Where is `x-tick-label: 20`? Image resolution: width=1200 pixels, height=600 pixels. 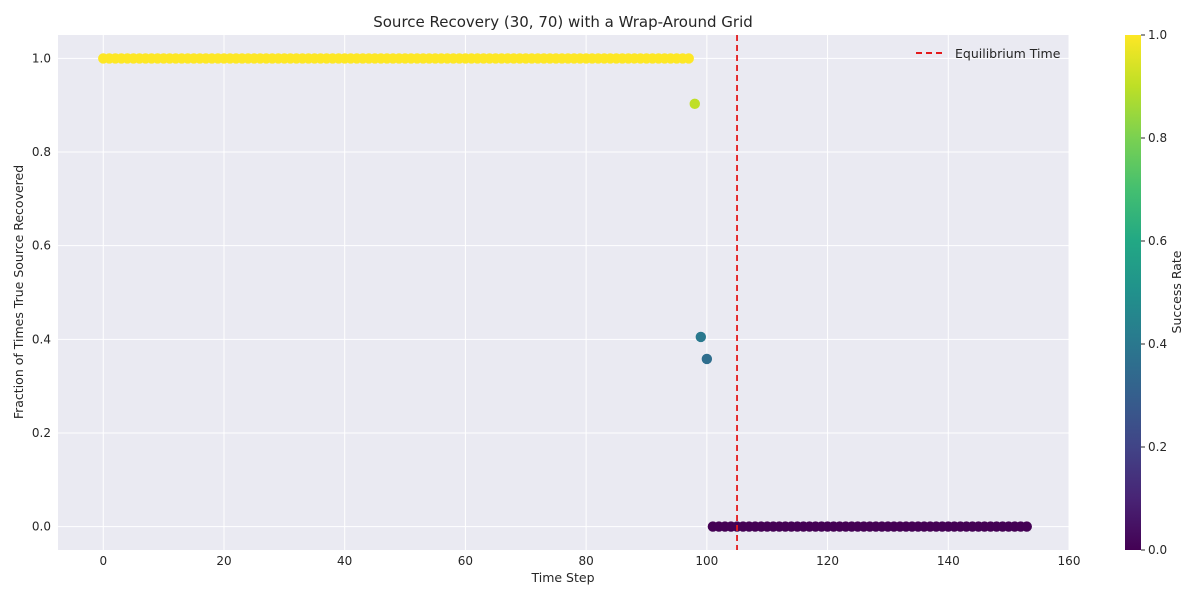 x-tick-label: 20 is located at coordinates (223, 561).